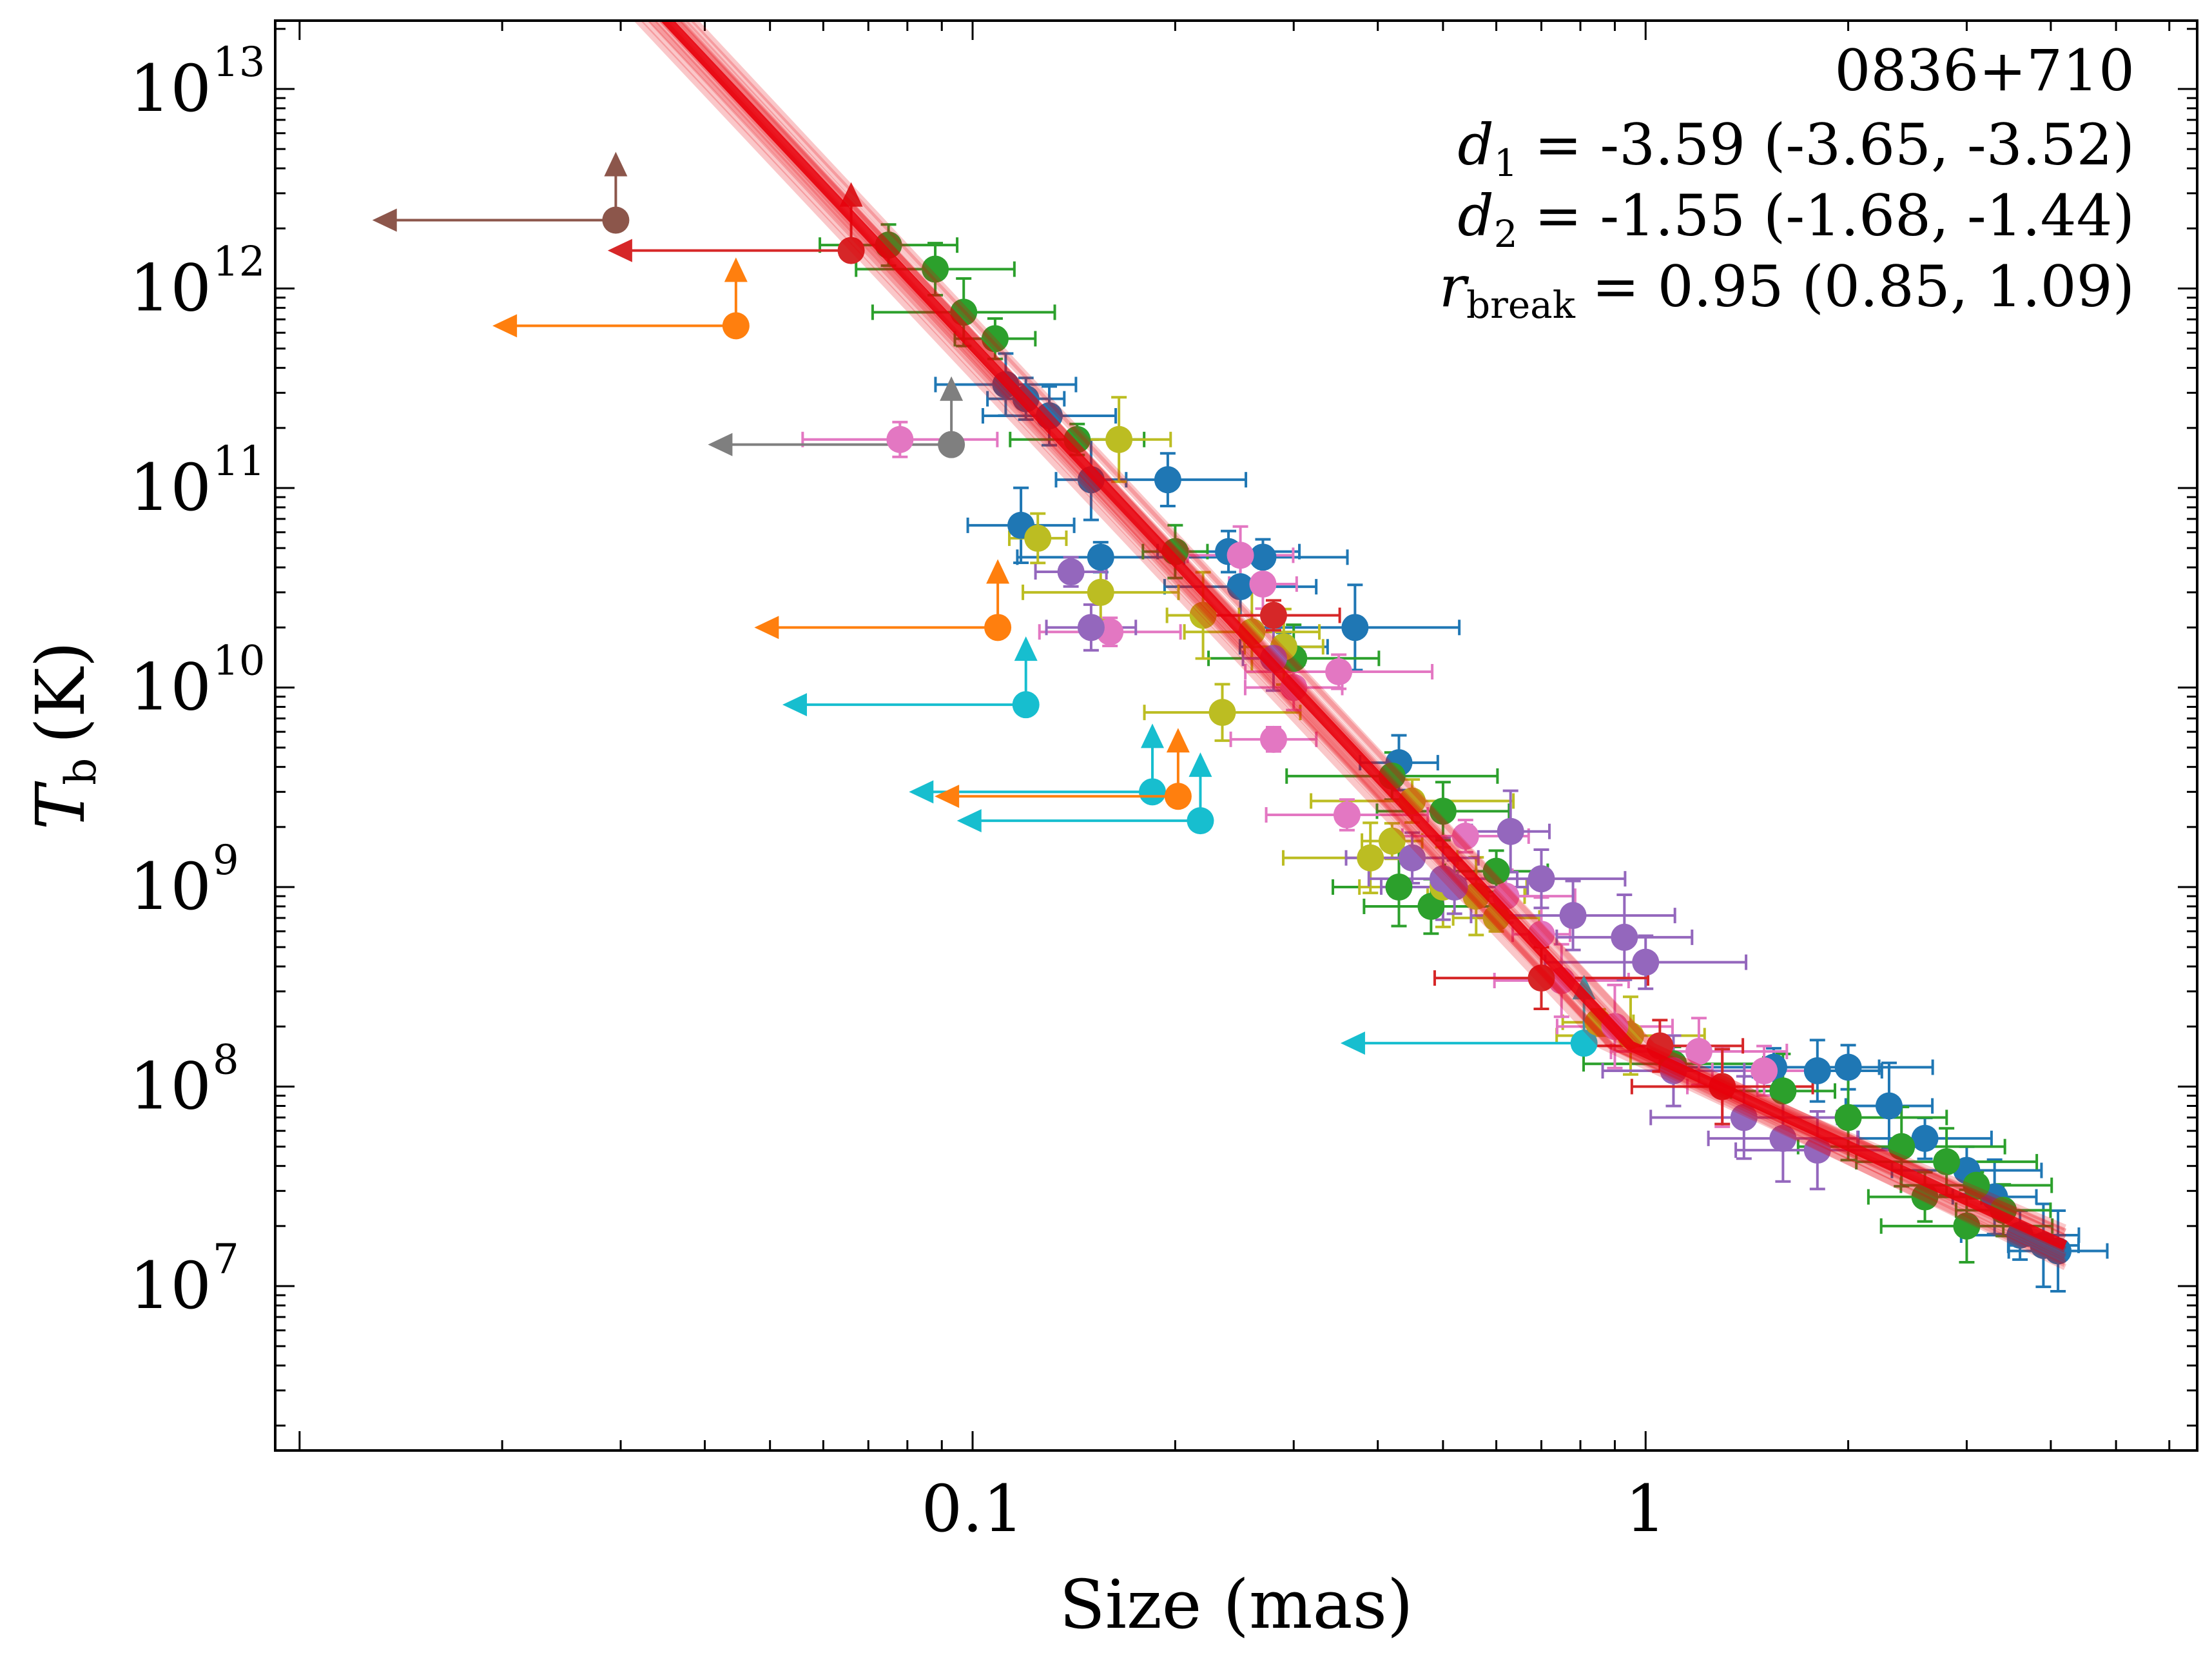 The height and width of the screenshot is (1660, 2212). I want to click on annotation-d1-symbol: d, so click(1475, 145).